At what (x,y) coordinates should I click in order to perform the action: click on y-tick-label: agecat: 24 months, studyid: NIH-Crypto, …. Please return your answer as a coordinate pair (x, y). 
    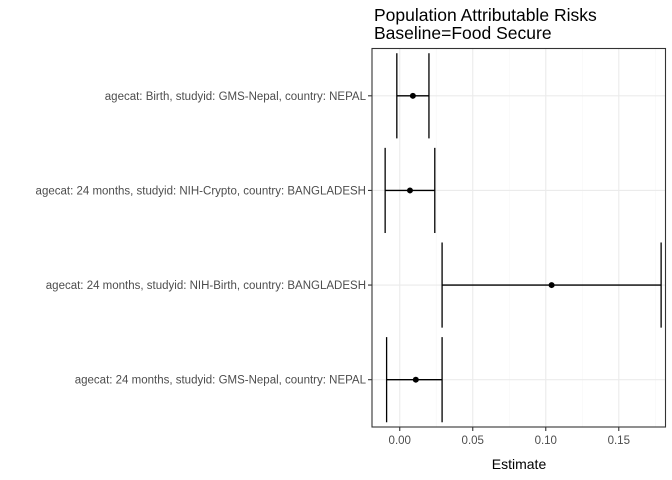
    Looking at the image, I should click on (201, 191).